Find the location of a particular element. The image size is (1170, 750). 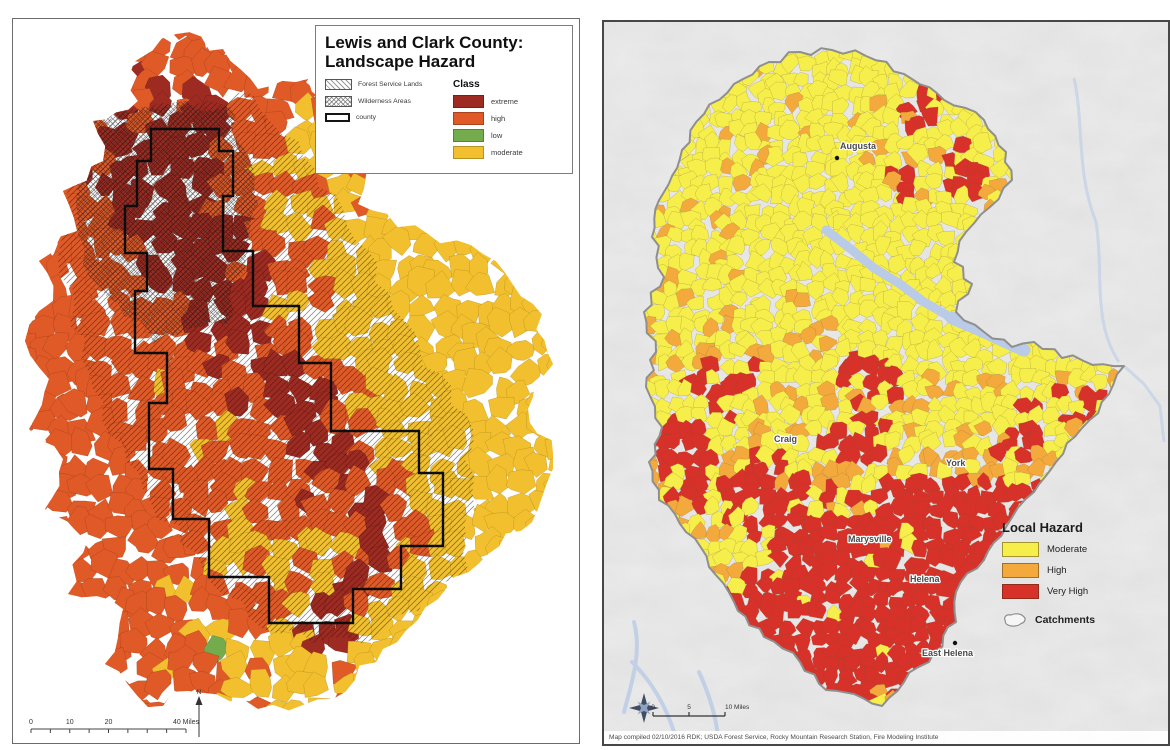

svg-text: 5 is located at coordinates (689, 707).